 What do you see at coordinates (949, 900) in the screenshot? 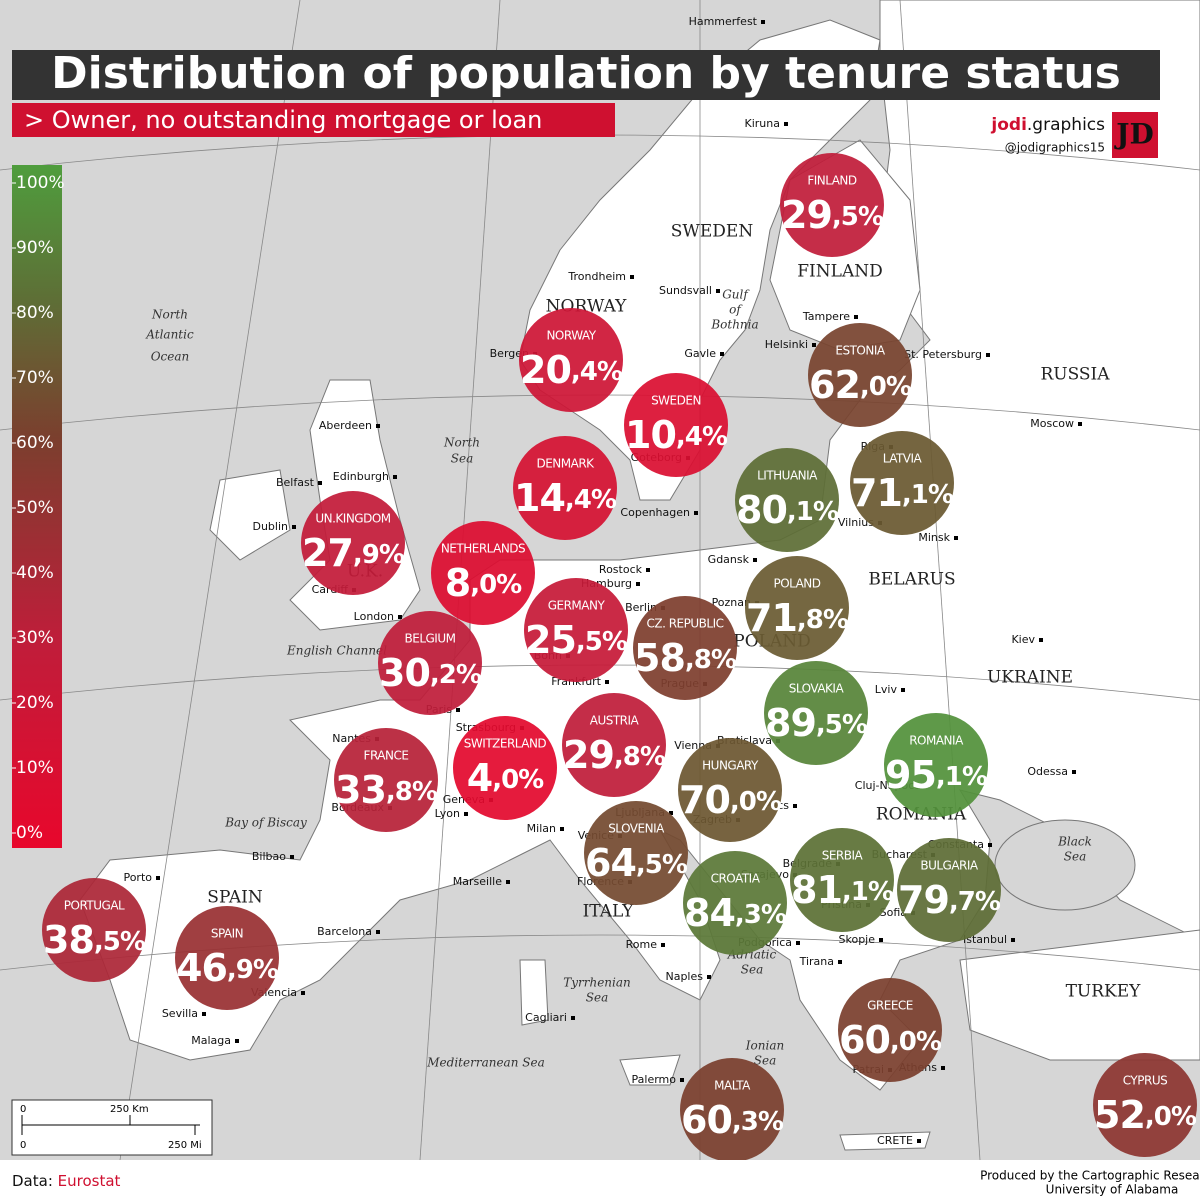
I see `value-label: 79,7%` at bounding box center [949, 900].